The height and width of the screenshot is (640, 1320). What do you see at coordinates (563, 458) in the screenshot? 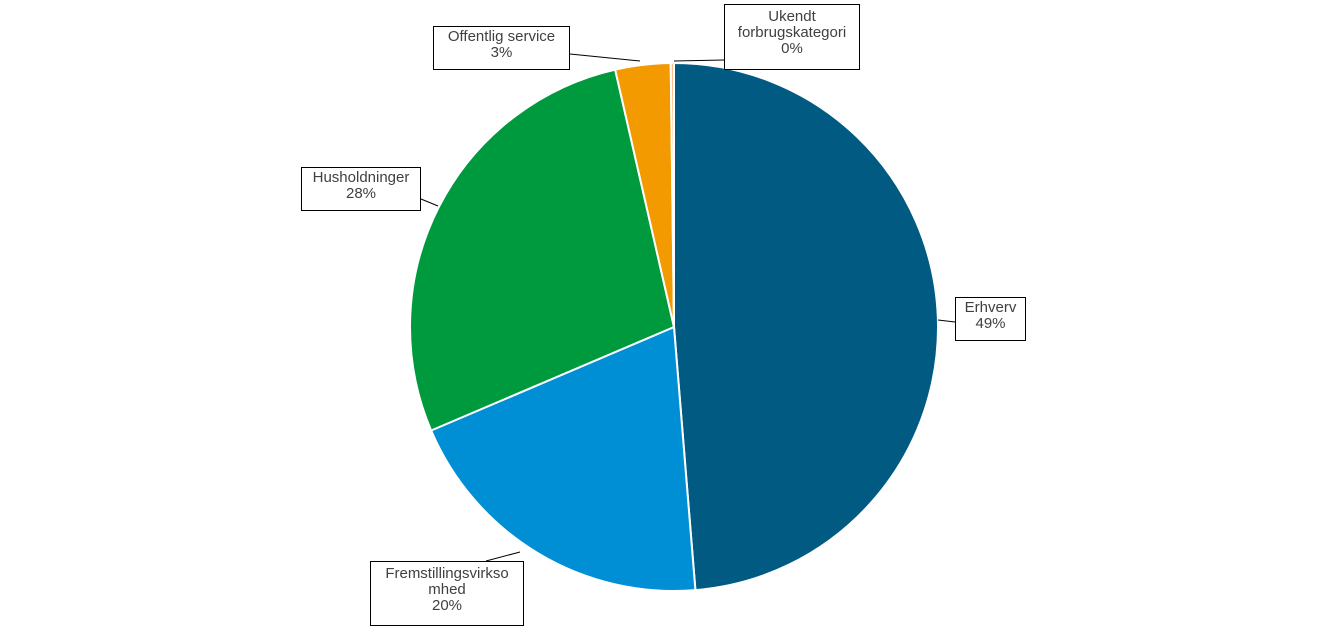
I see `slice-fremstilling` at bounding box center [563, 458].